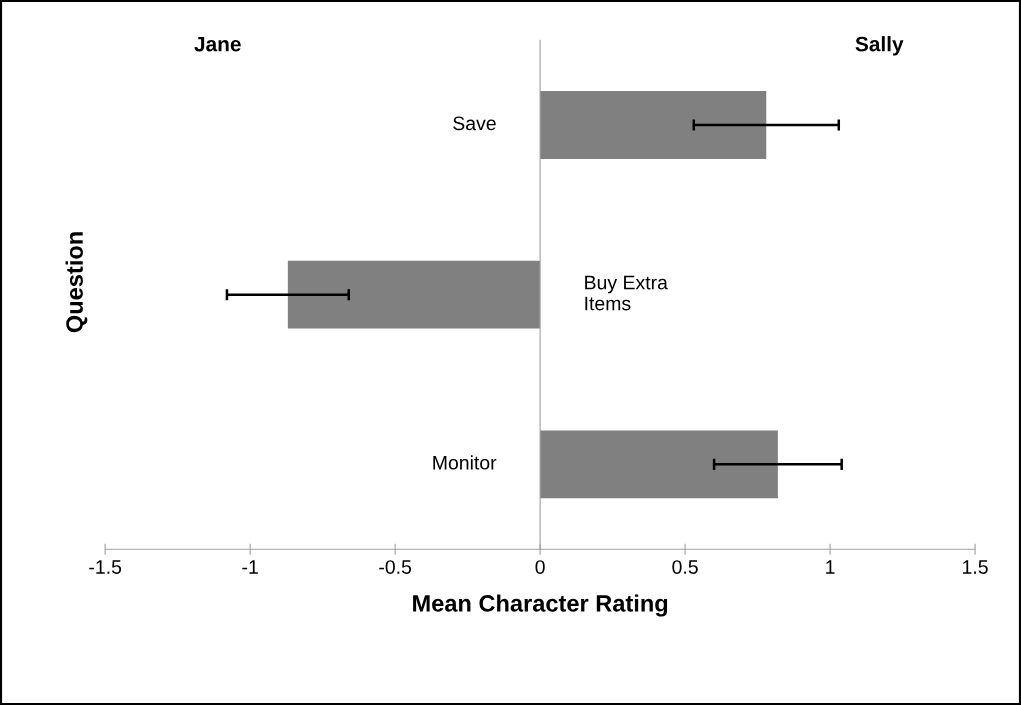 This screenshot has width=1021, height=705. I want to click on annotation: Sally, so click(879, 46).